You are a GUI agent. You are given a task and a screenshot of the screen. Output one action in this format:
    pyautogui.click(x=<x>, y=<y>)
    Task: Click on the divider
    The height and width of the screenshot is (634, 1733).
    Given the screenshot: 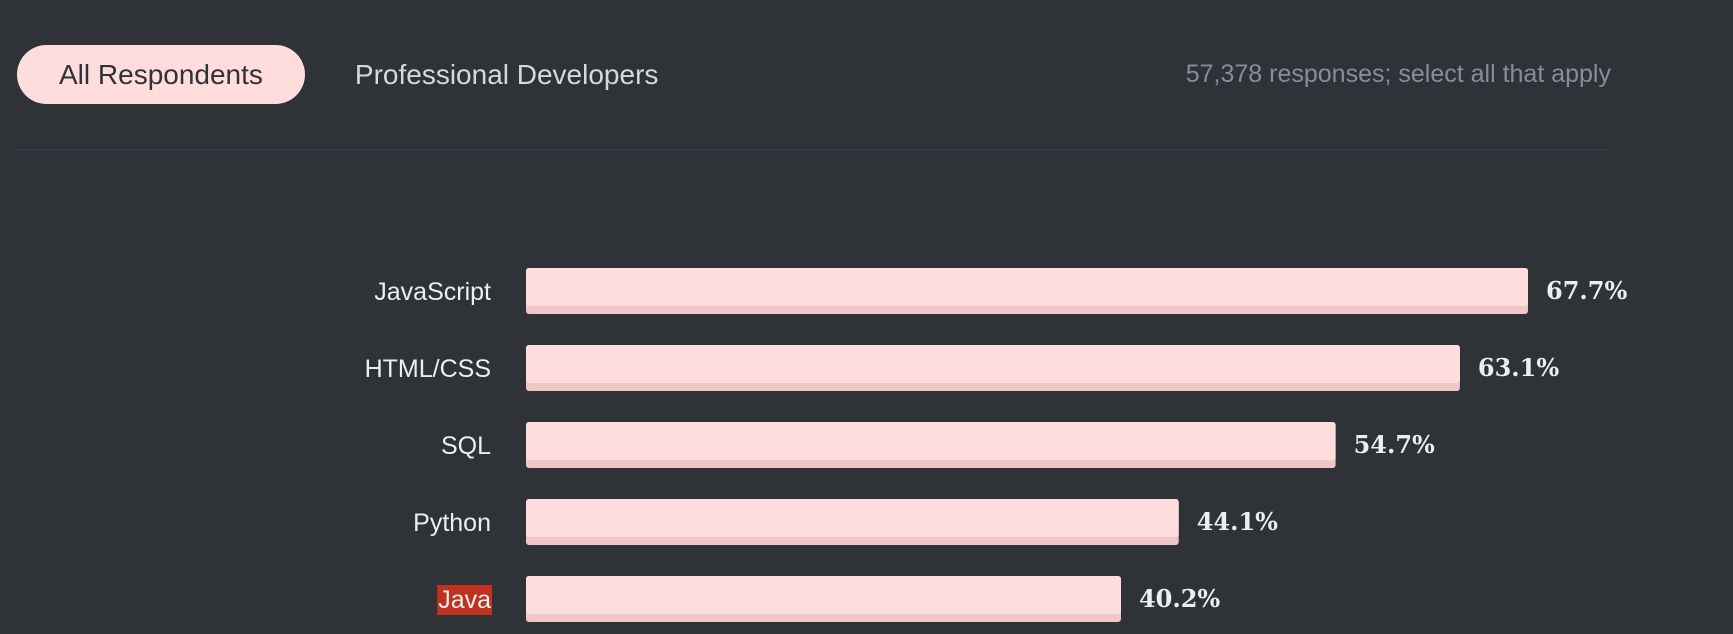 What is the action you would take?
    pyautogui.click(x=811, y=149)
    